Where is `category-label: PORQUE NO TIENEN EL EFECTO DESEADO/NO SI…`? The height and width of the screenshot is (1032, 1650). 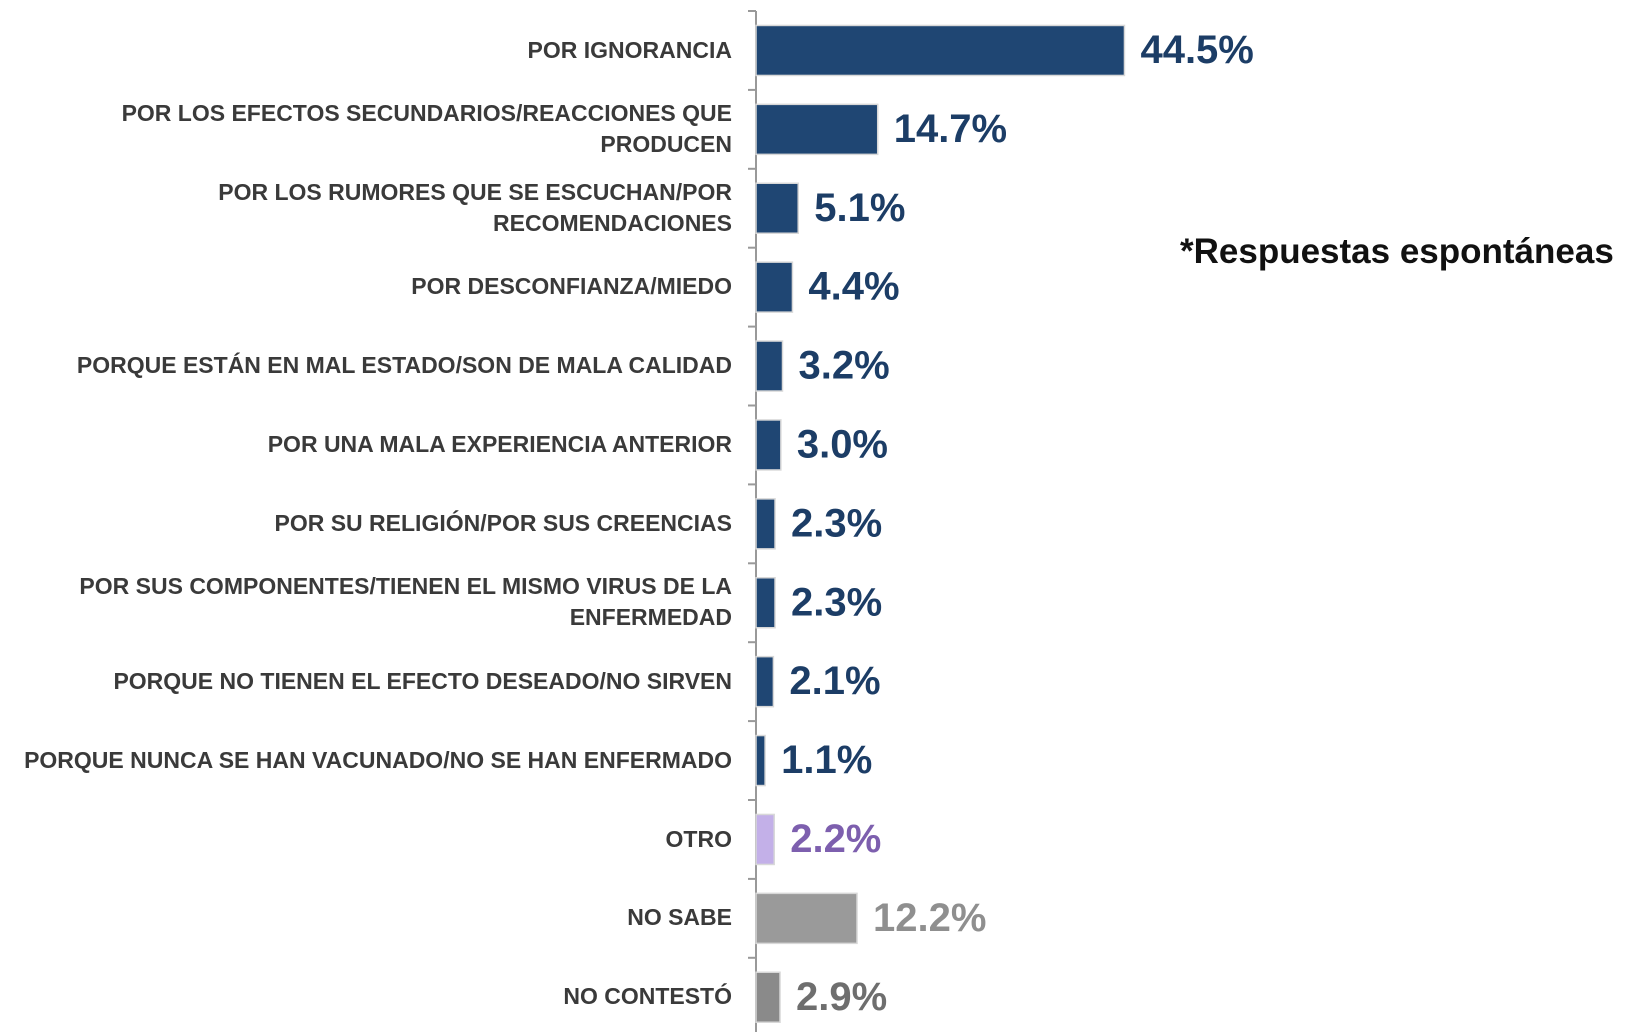 category-label: PORQUE NO TIENEN EL EFECTO DESEADO/NO SI… is located at coordinates (366, 681).